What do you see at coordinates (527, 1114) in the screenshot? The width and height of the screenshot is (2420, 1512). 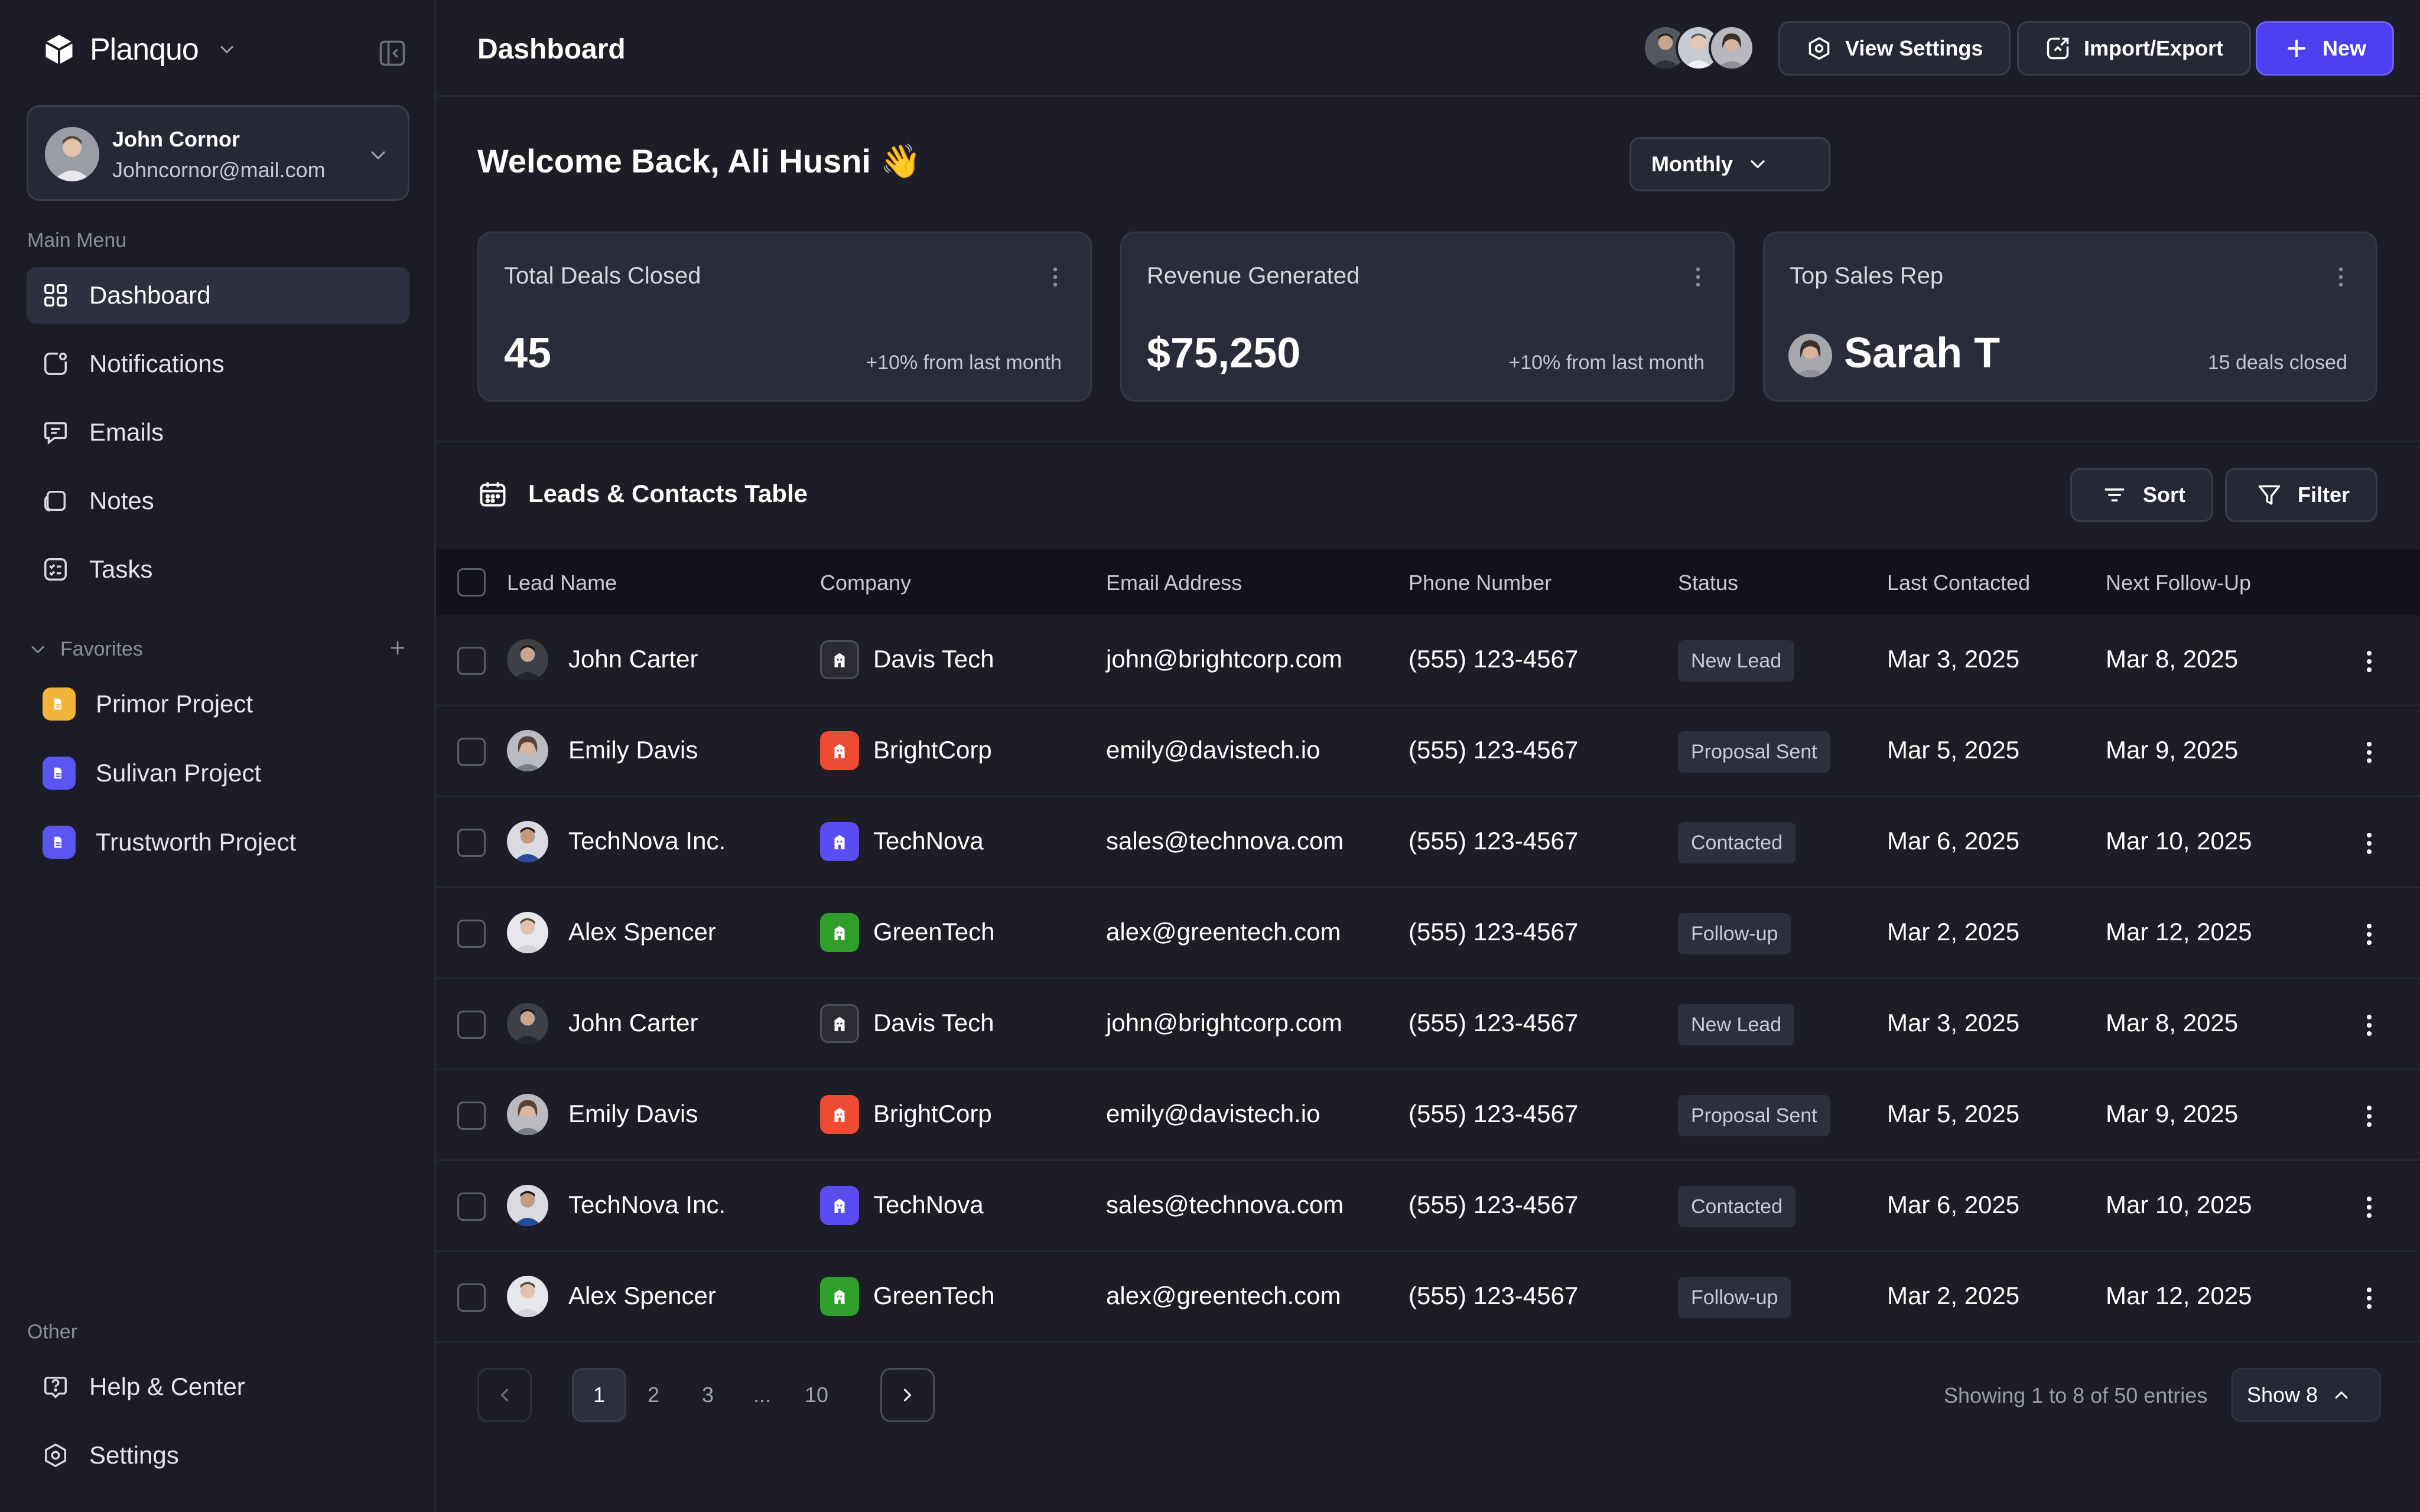 I see `avatar` at bounding box center [527, 1114].